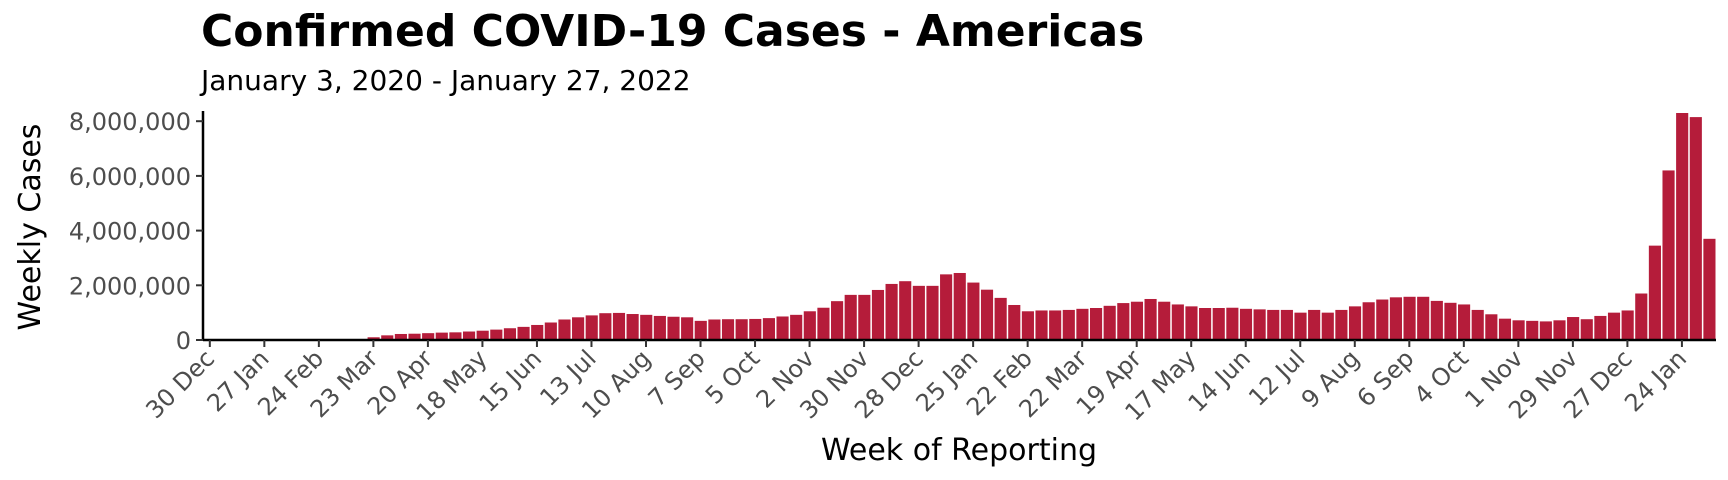 The height and width of the screenshot is (480, 1728). What do you see at coordinates (673, 31) in the screenshot?
I see `chart-title: Confirmed COVID-19 Cases - Americas` at bounding box center [673, 31].